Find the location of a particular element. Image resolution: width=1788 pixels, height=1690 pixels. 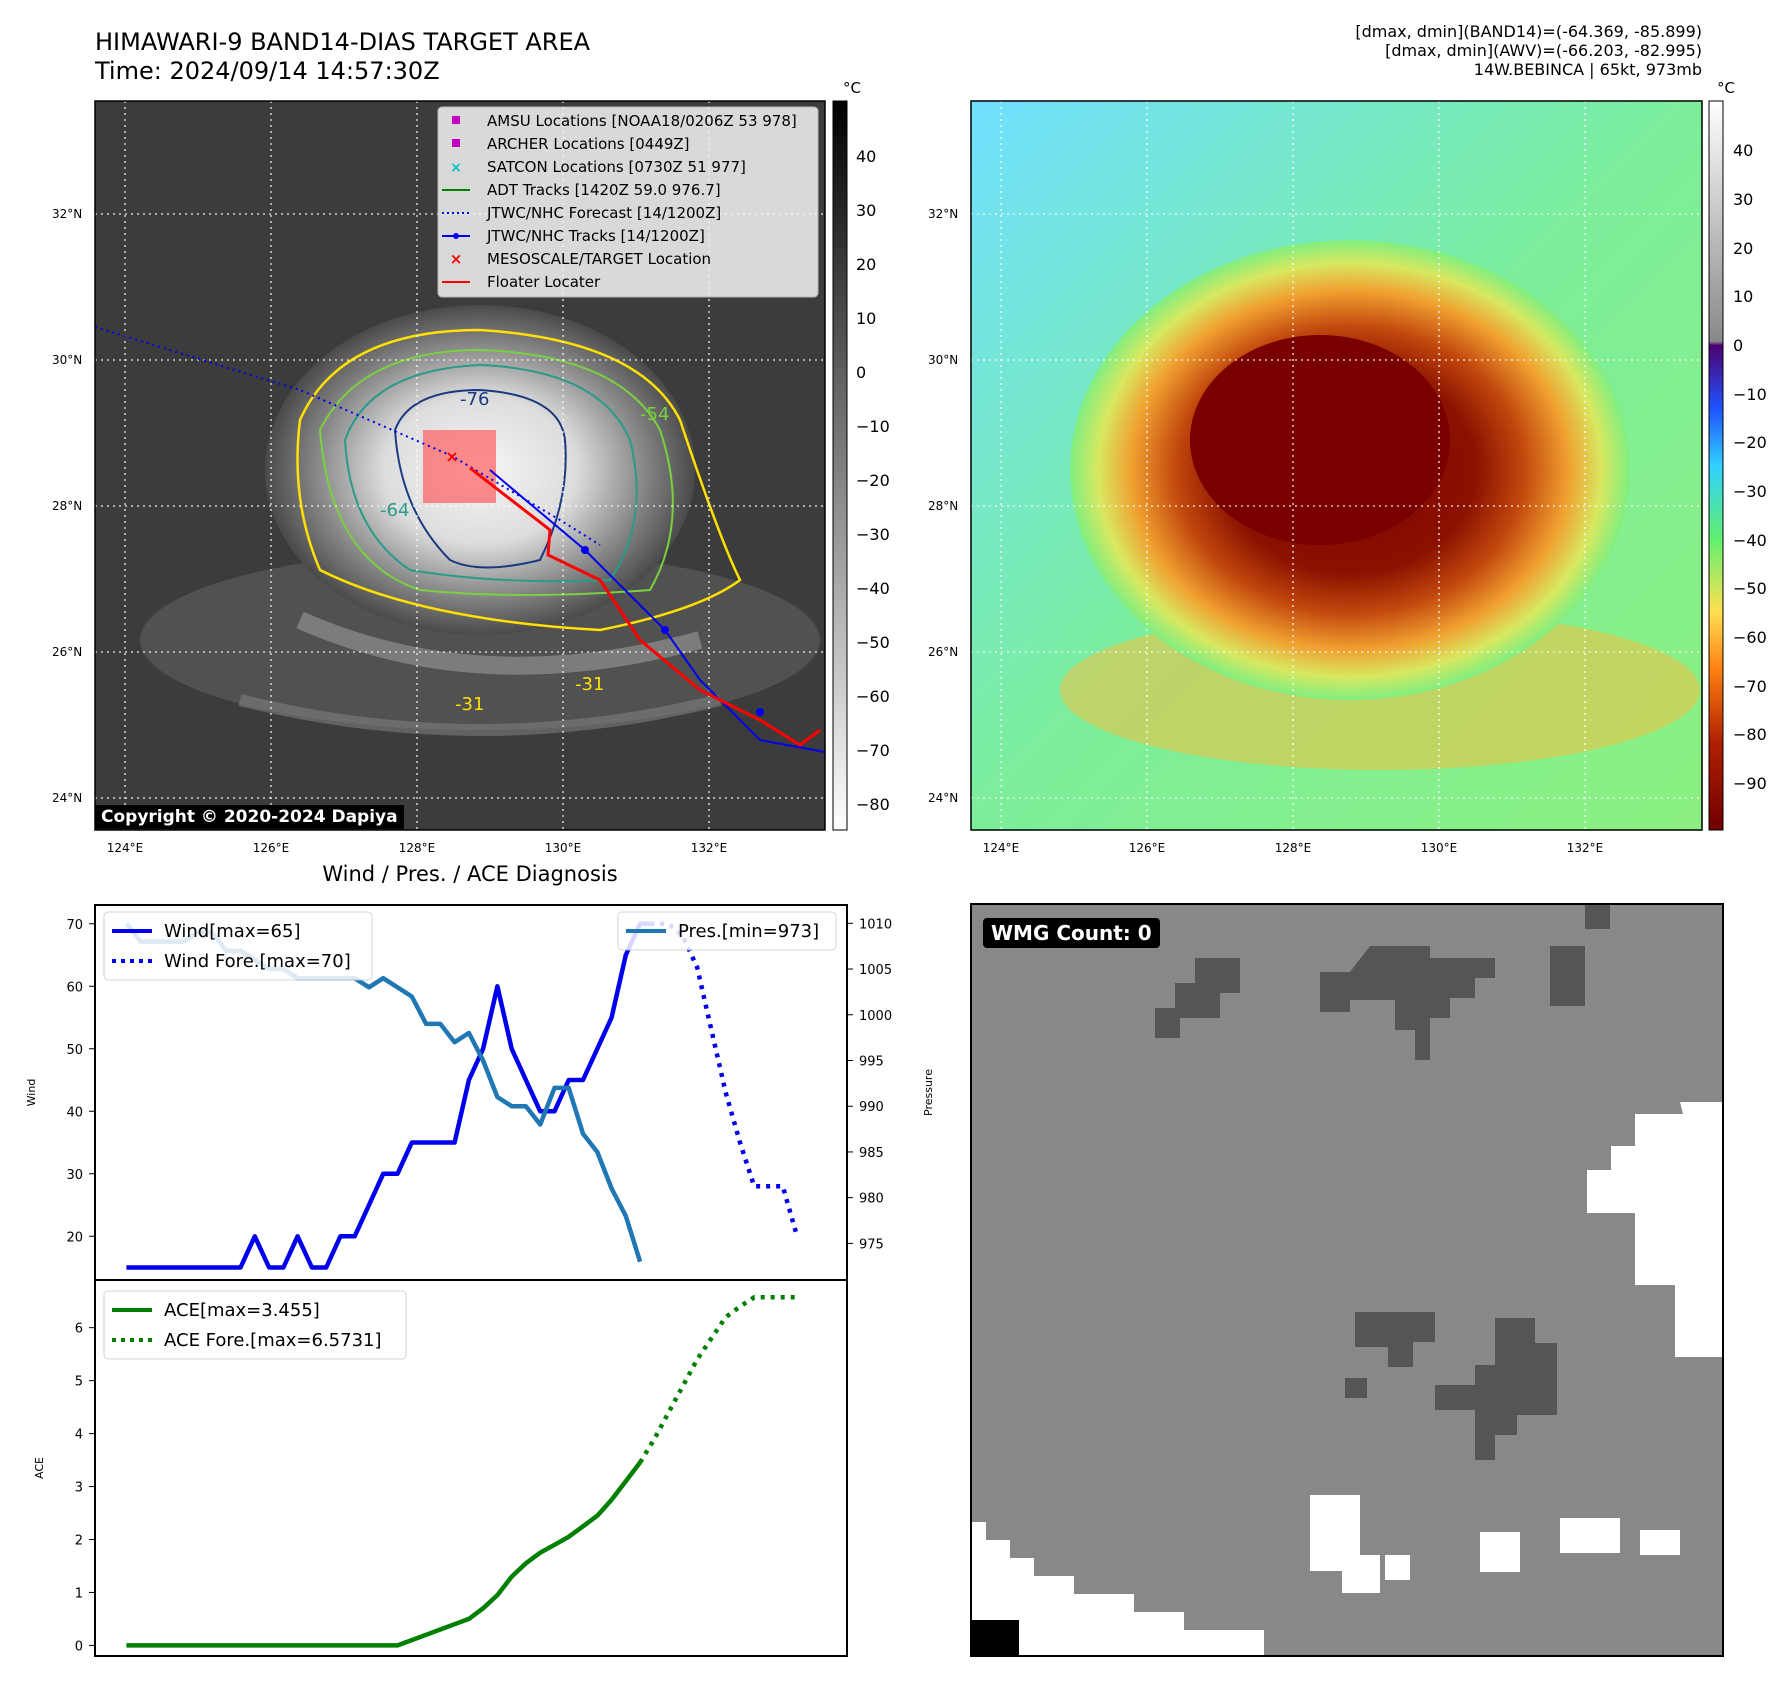

wind-legend-box is located at coordinates (238, 946).